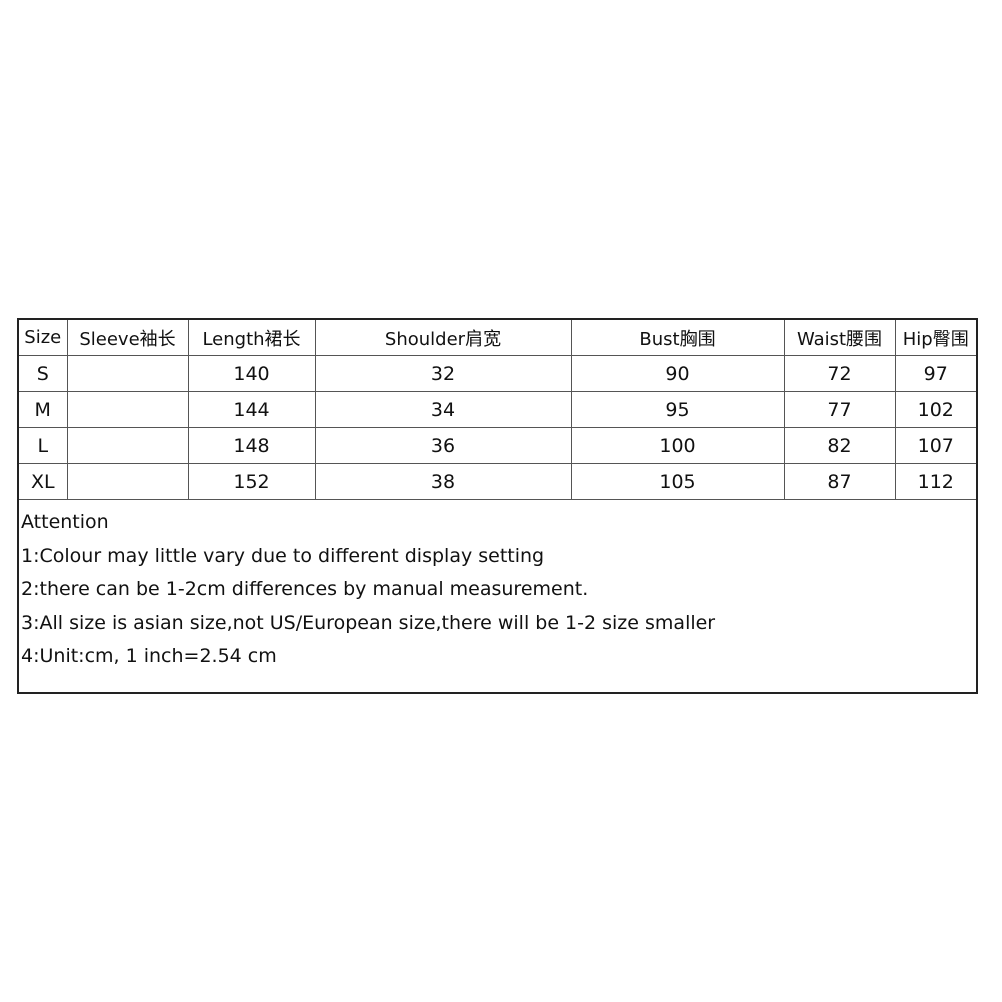 Image resolution: width=1002 pixels, height=1002 pixels. Describe the element at coordinates (127, 338) in the screenshot. I see `header-sleeve: Sleeve袖长` at that location.